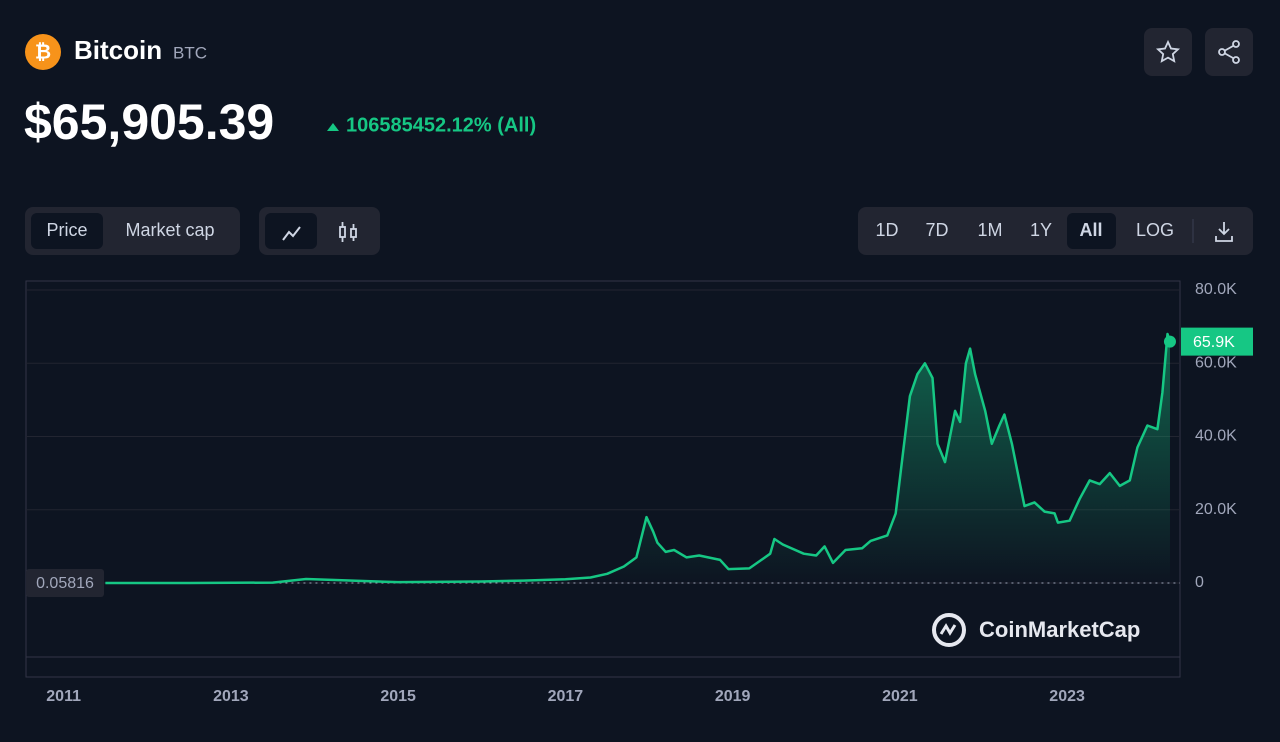  Describe the element at coordinates (1224, 232) in the screenshot. I see `download-button` at that location.